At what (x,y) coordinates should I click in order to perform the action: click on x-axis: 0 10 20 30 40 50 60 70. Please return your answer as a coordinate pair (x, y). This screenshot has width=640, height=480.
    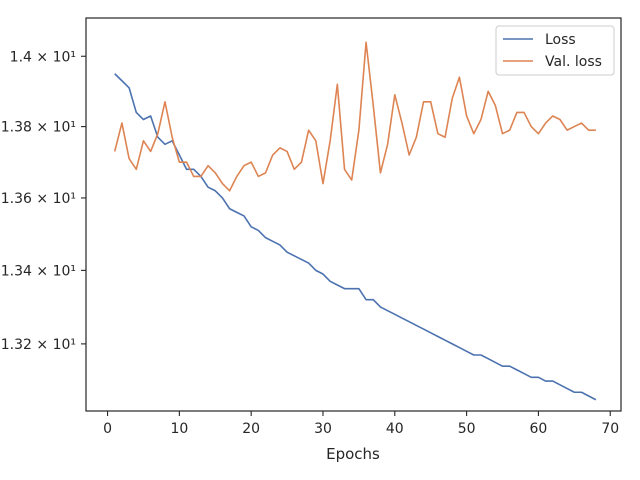
    Looking at the image, I should click on (361, 424).